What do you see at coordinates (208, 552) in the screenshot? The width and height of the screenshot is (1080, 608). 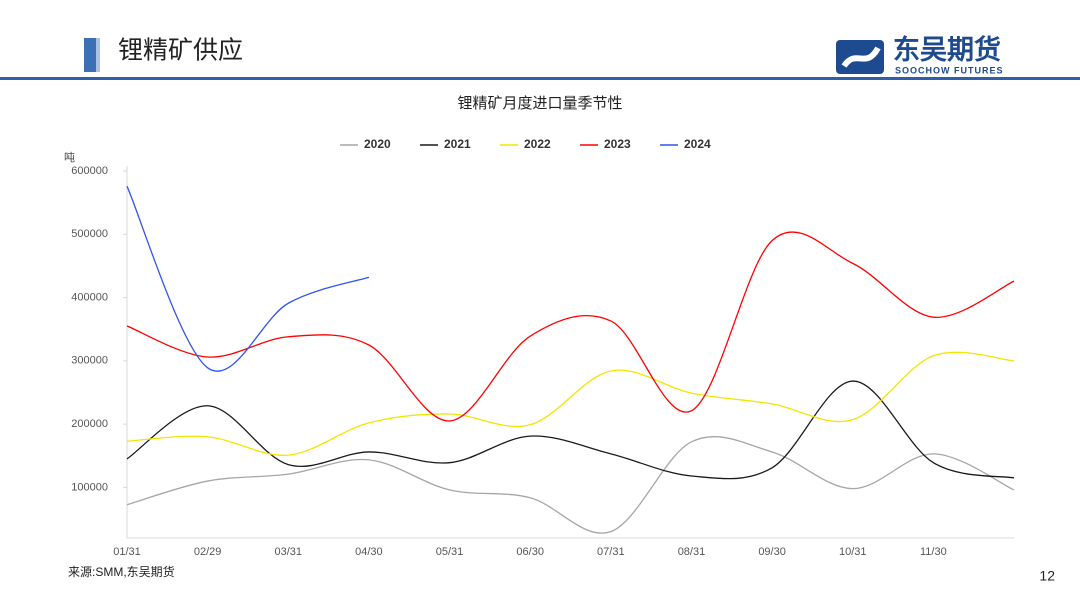 I see `x-tick-label: 02/29` at bounding box center [208, 552].